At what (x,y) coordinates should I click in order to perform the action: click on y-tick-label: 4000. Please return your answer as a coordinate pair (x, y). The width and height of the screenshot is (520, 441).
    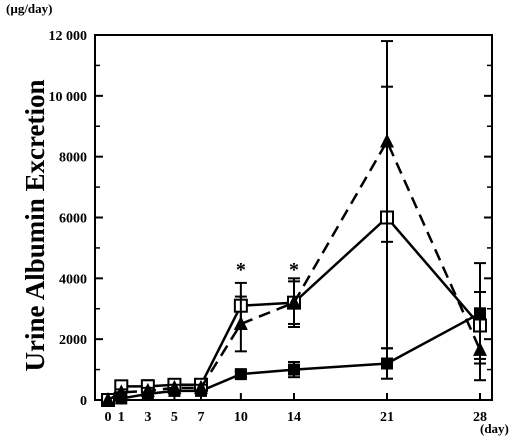
    Looking at the image, I should click on (73, 279).